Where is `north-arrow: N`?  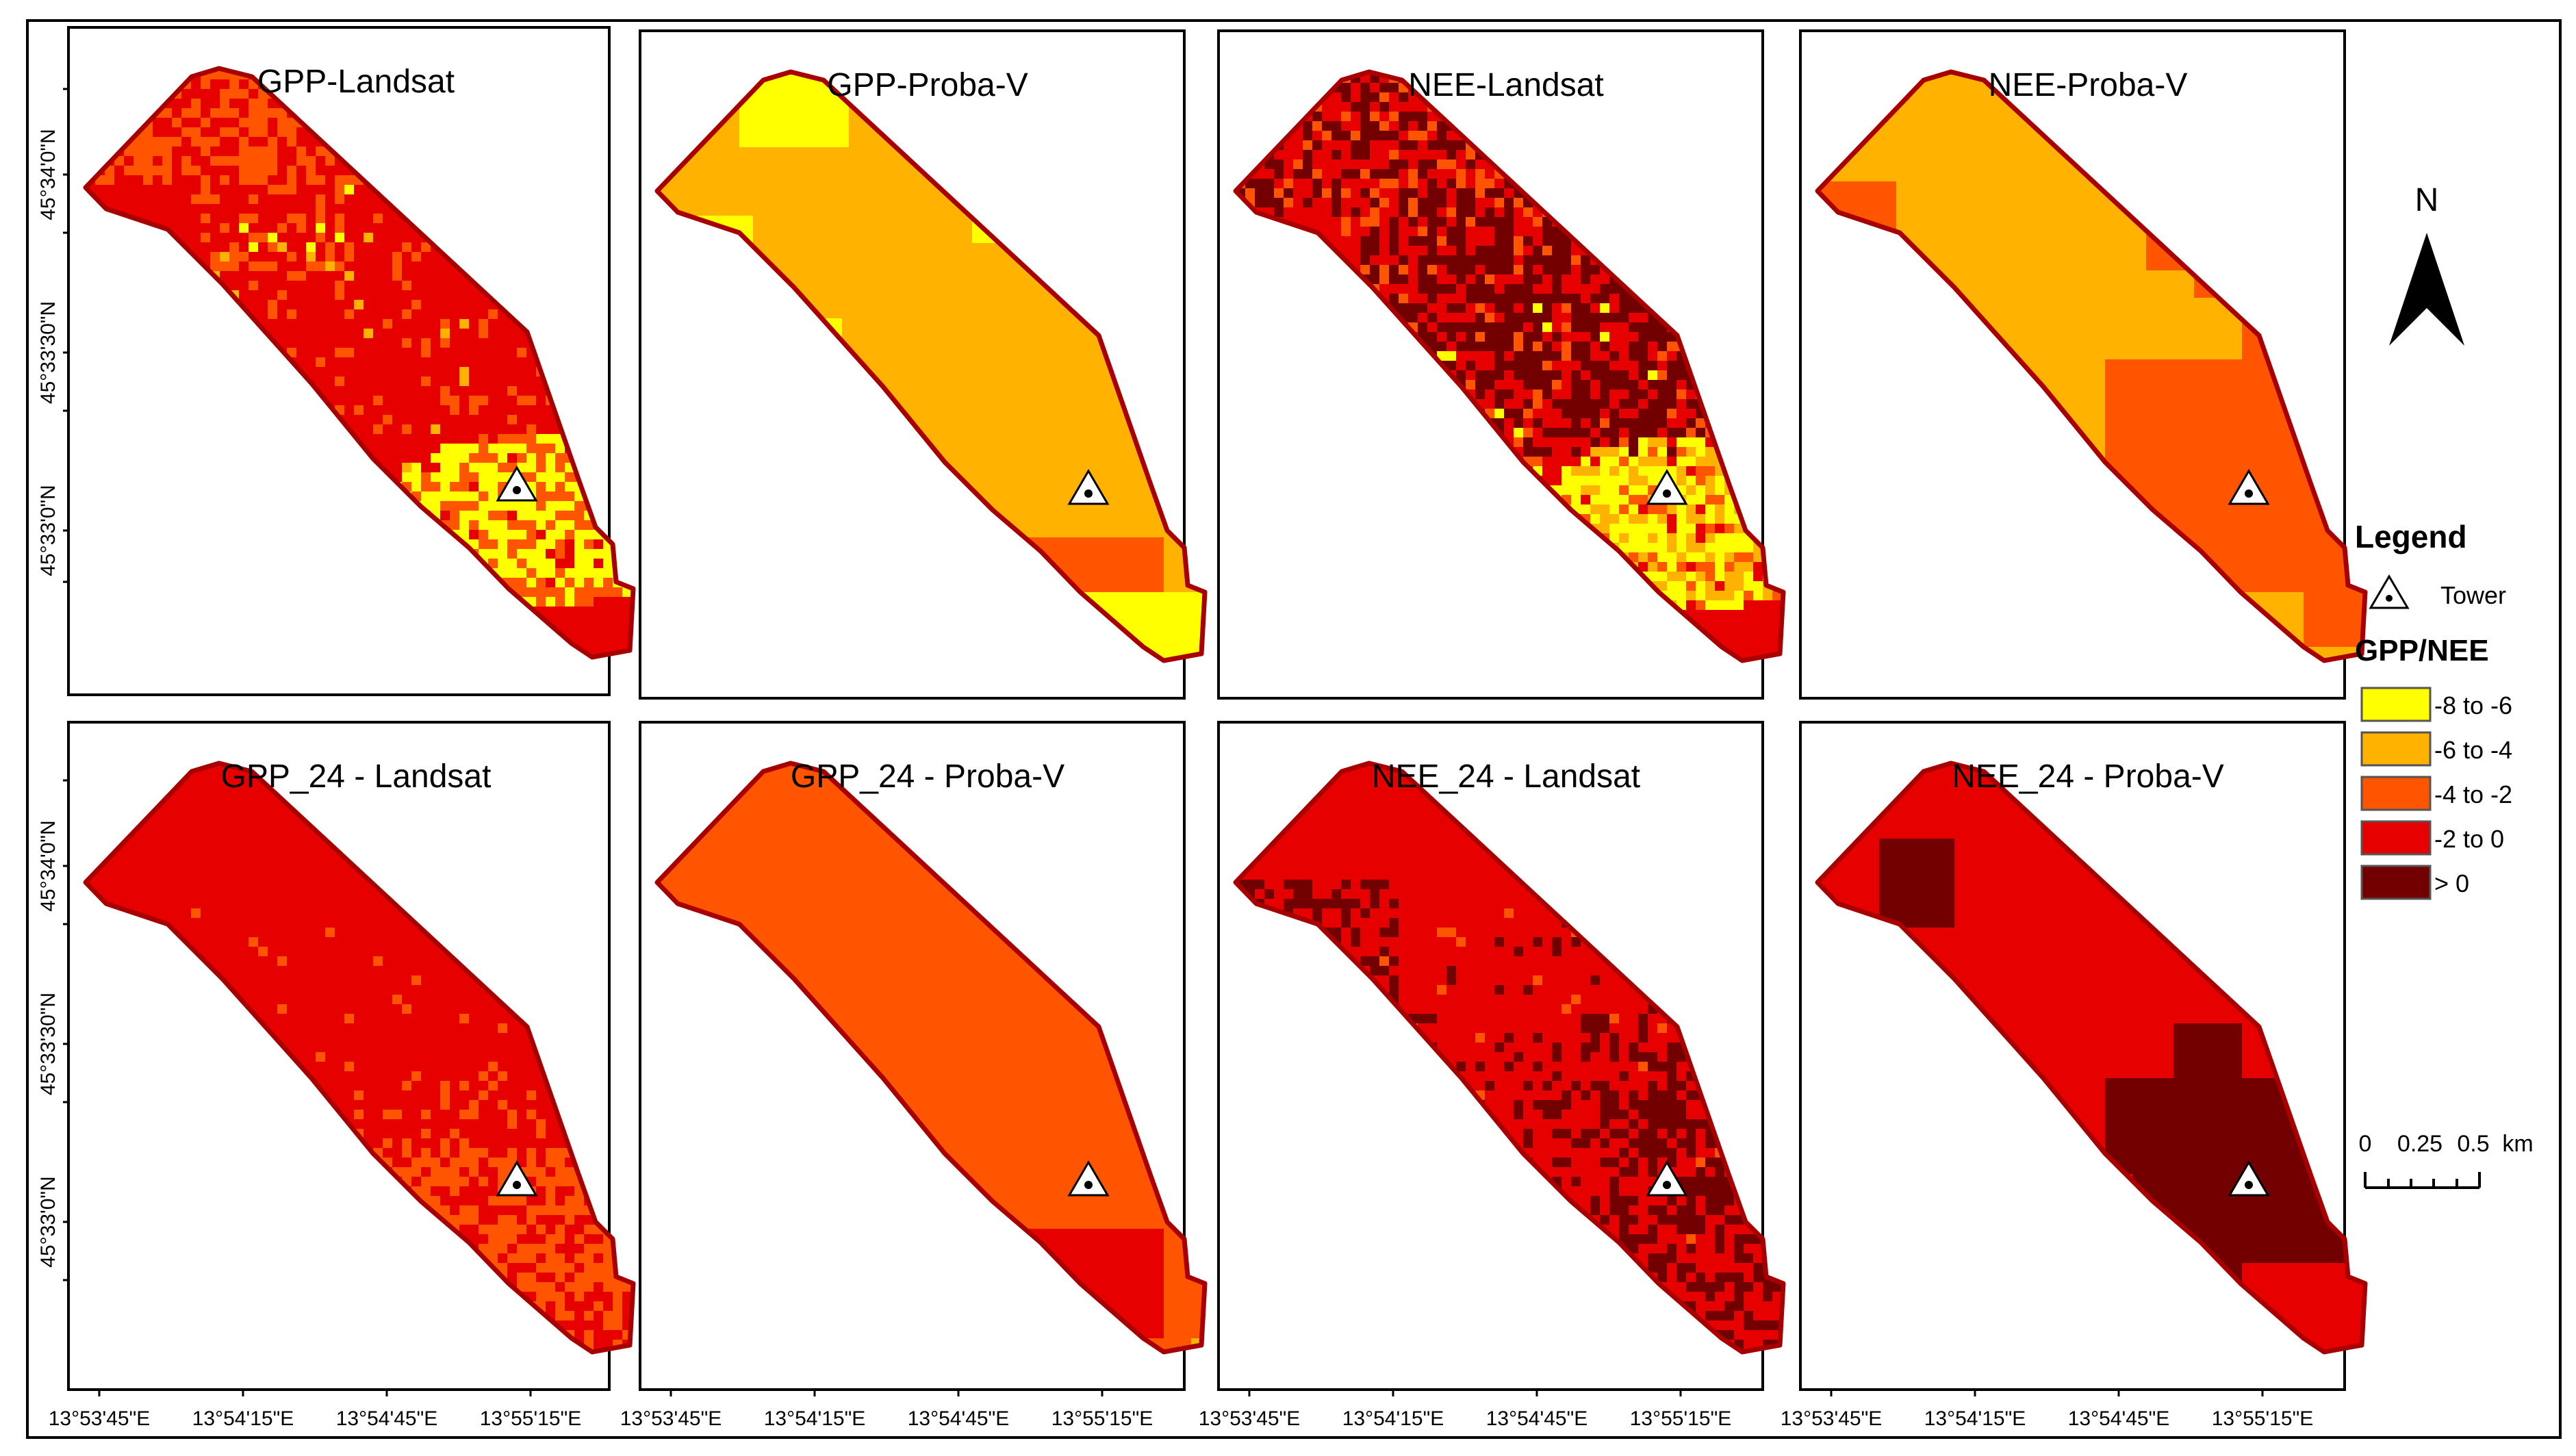
north-arrow: N is located at coordinates (2426, 264).